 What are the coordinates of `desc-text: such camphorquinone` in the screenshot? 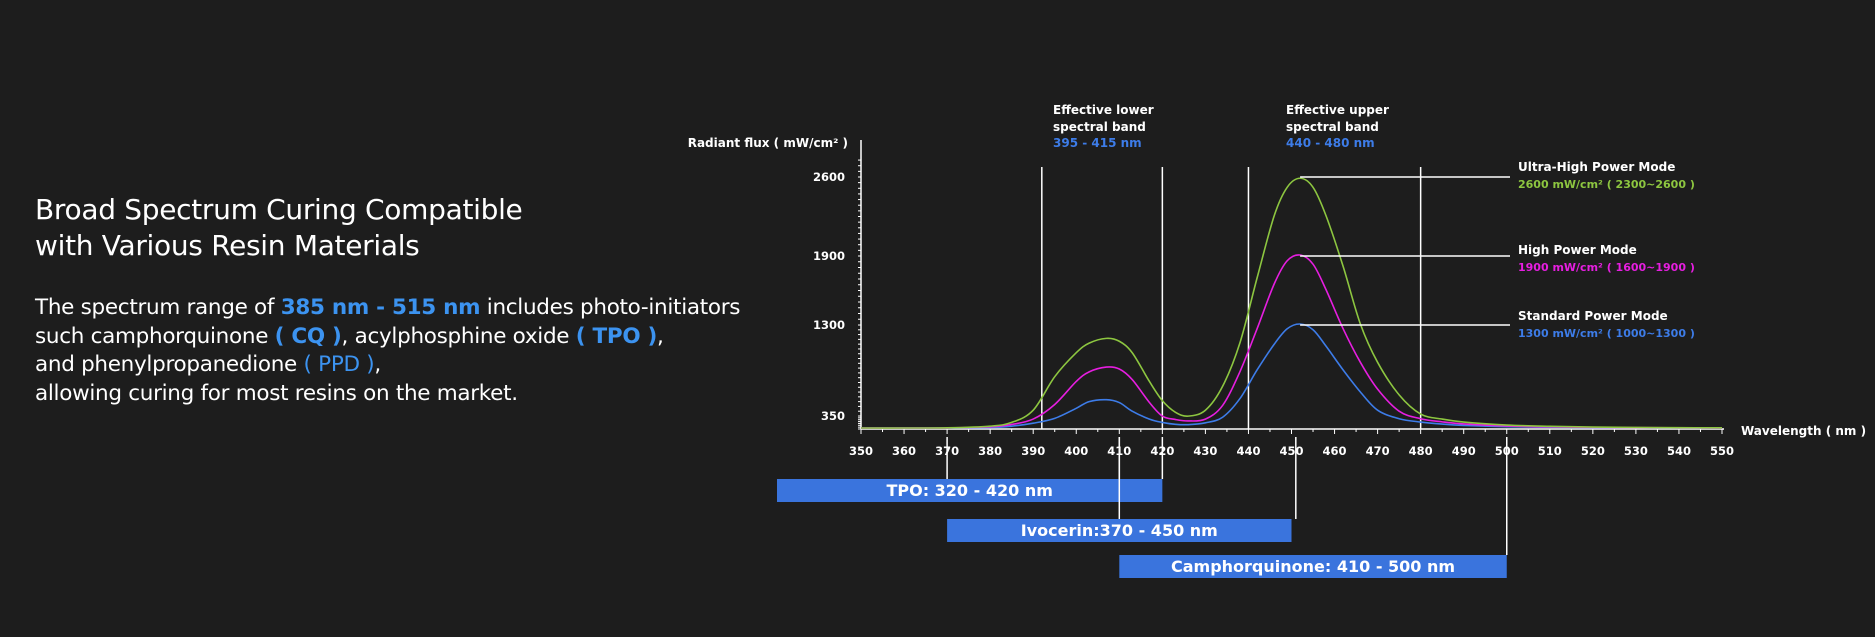 It's located at (155, 336).